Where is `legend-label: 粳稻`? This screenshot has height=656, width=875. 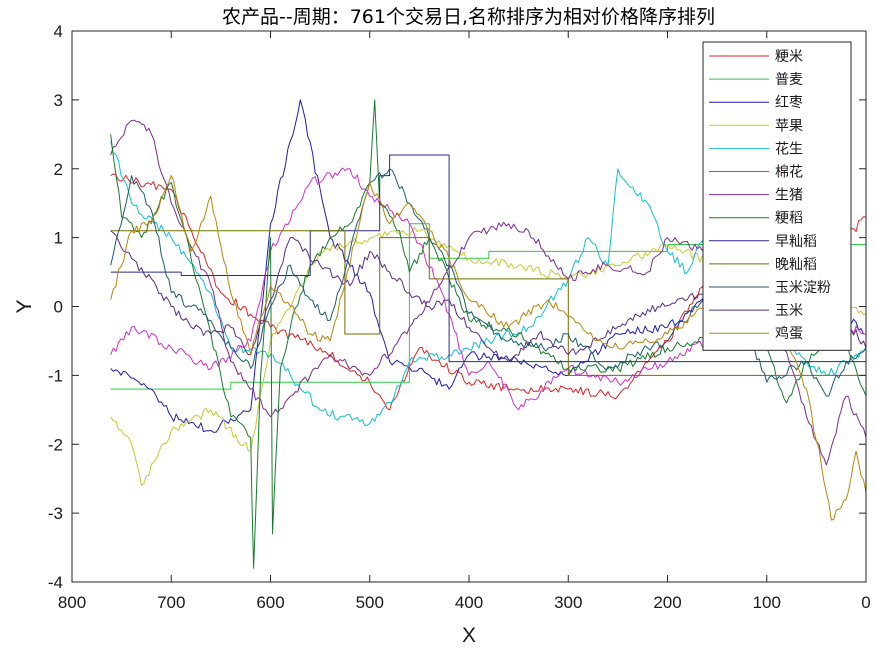 legend-label: 粳稻 is located at coordinates (789, 219).